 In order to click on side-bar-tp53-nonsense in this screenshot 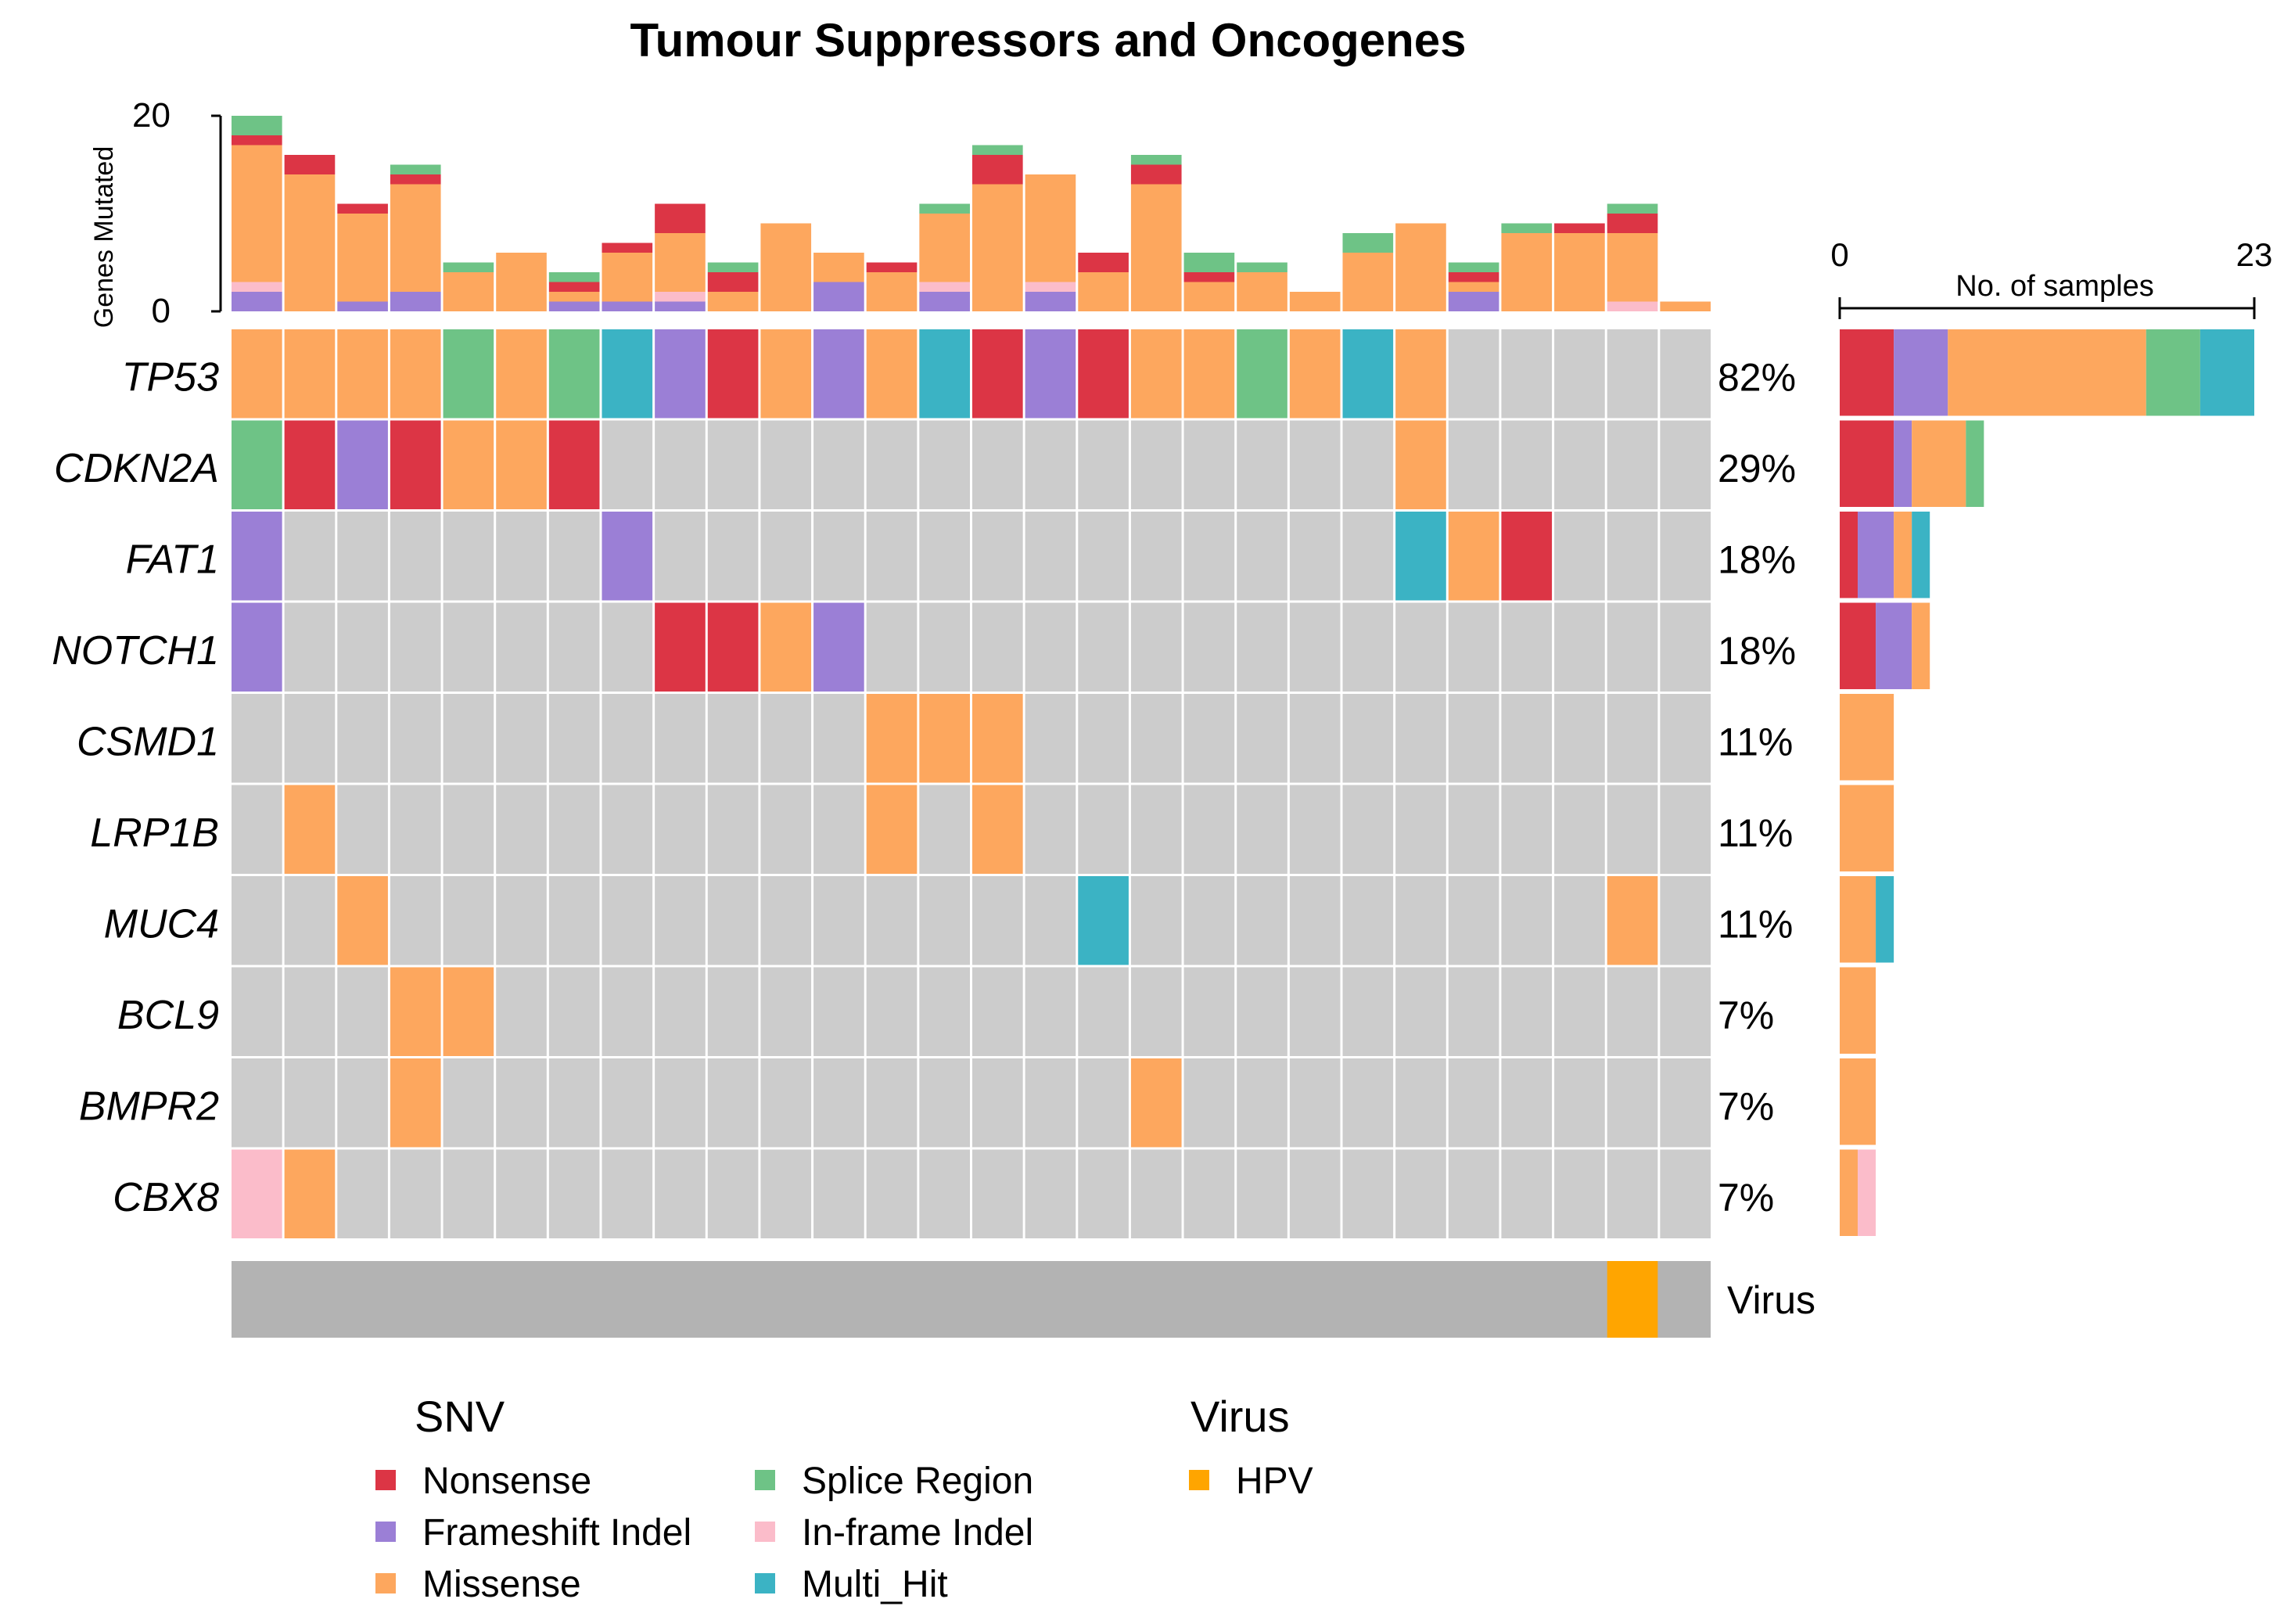, I will do `click(1867, 372)`.